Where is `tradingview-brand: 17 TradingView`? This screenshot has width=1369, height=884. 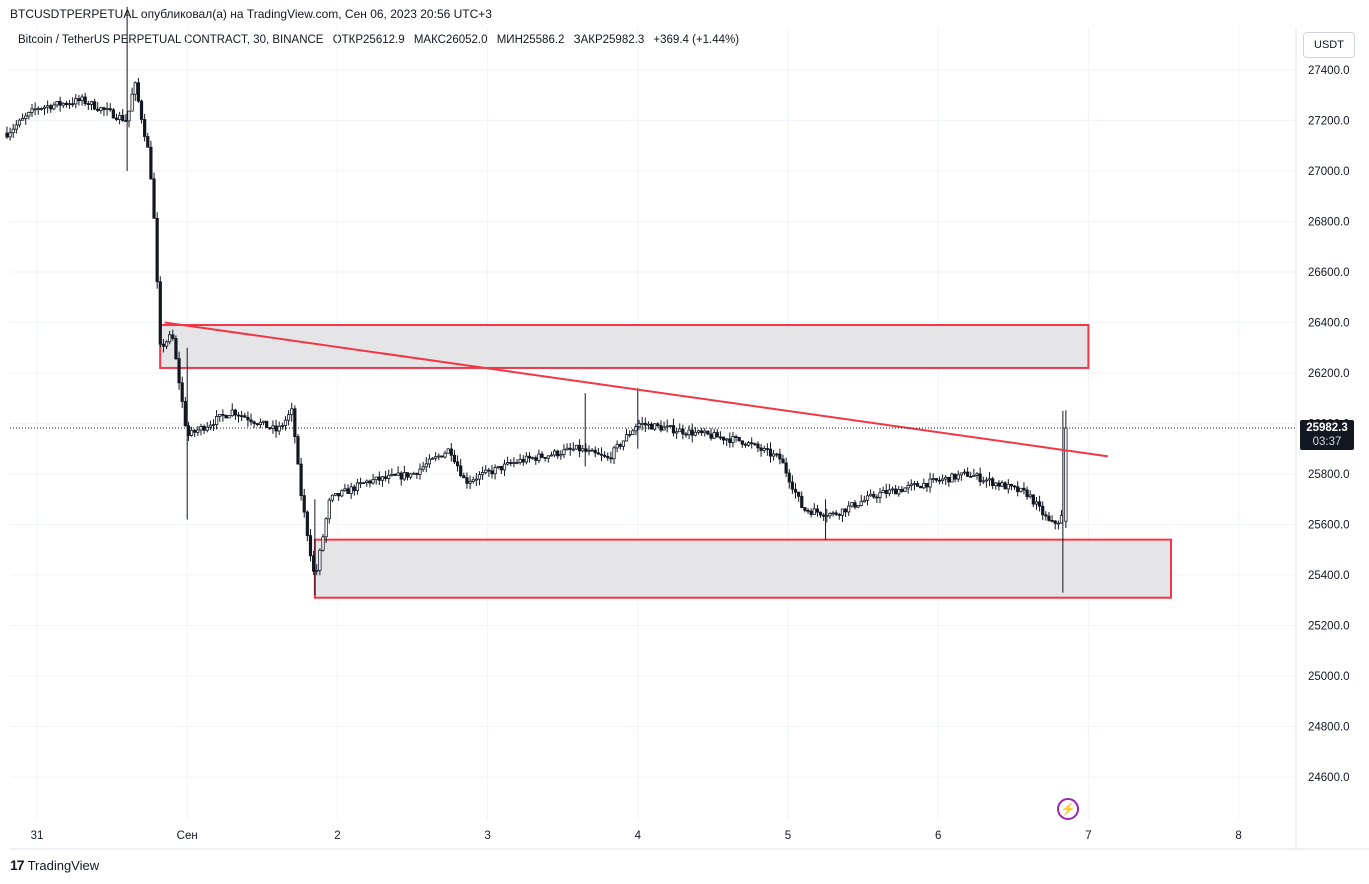 tradingview-brand: 17 TradingView is located at coordinates (54, 865).